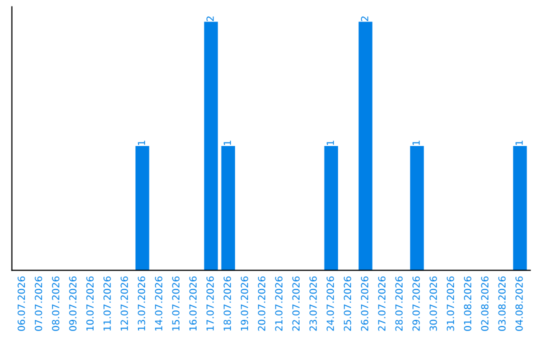 The height and width of the screenshot is (340, 540). Describe the element at coordinates (484, 303) in the screenshot. I see `x-tick-label: 02.08.2026` at that location.